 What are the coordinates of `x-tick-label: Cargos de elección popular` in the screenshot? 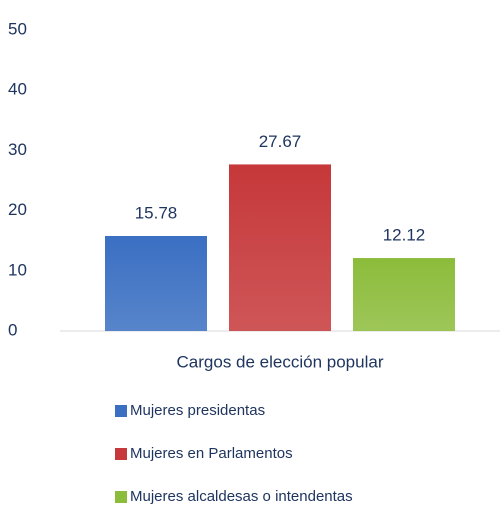 It's located at (280, 361).